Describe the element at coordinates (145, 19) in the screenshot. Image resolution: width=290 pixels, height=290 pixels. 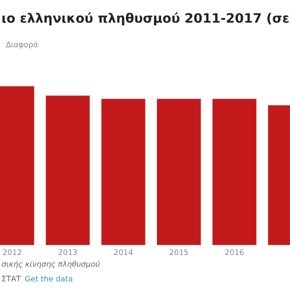
I see `chart-title: ιο ελληνικού πληθυσμού 2011-2017 (σε` at that location.